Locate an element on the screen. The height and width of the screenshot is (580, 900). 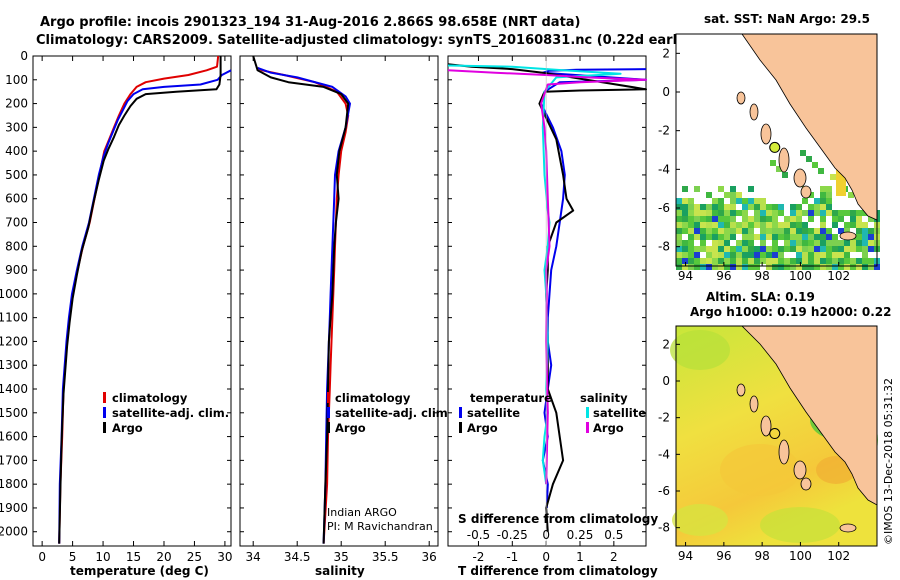
x-tick-label: 34 is located at coordinates (253, 557).